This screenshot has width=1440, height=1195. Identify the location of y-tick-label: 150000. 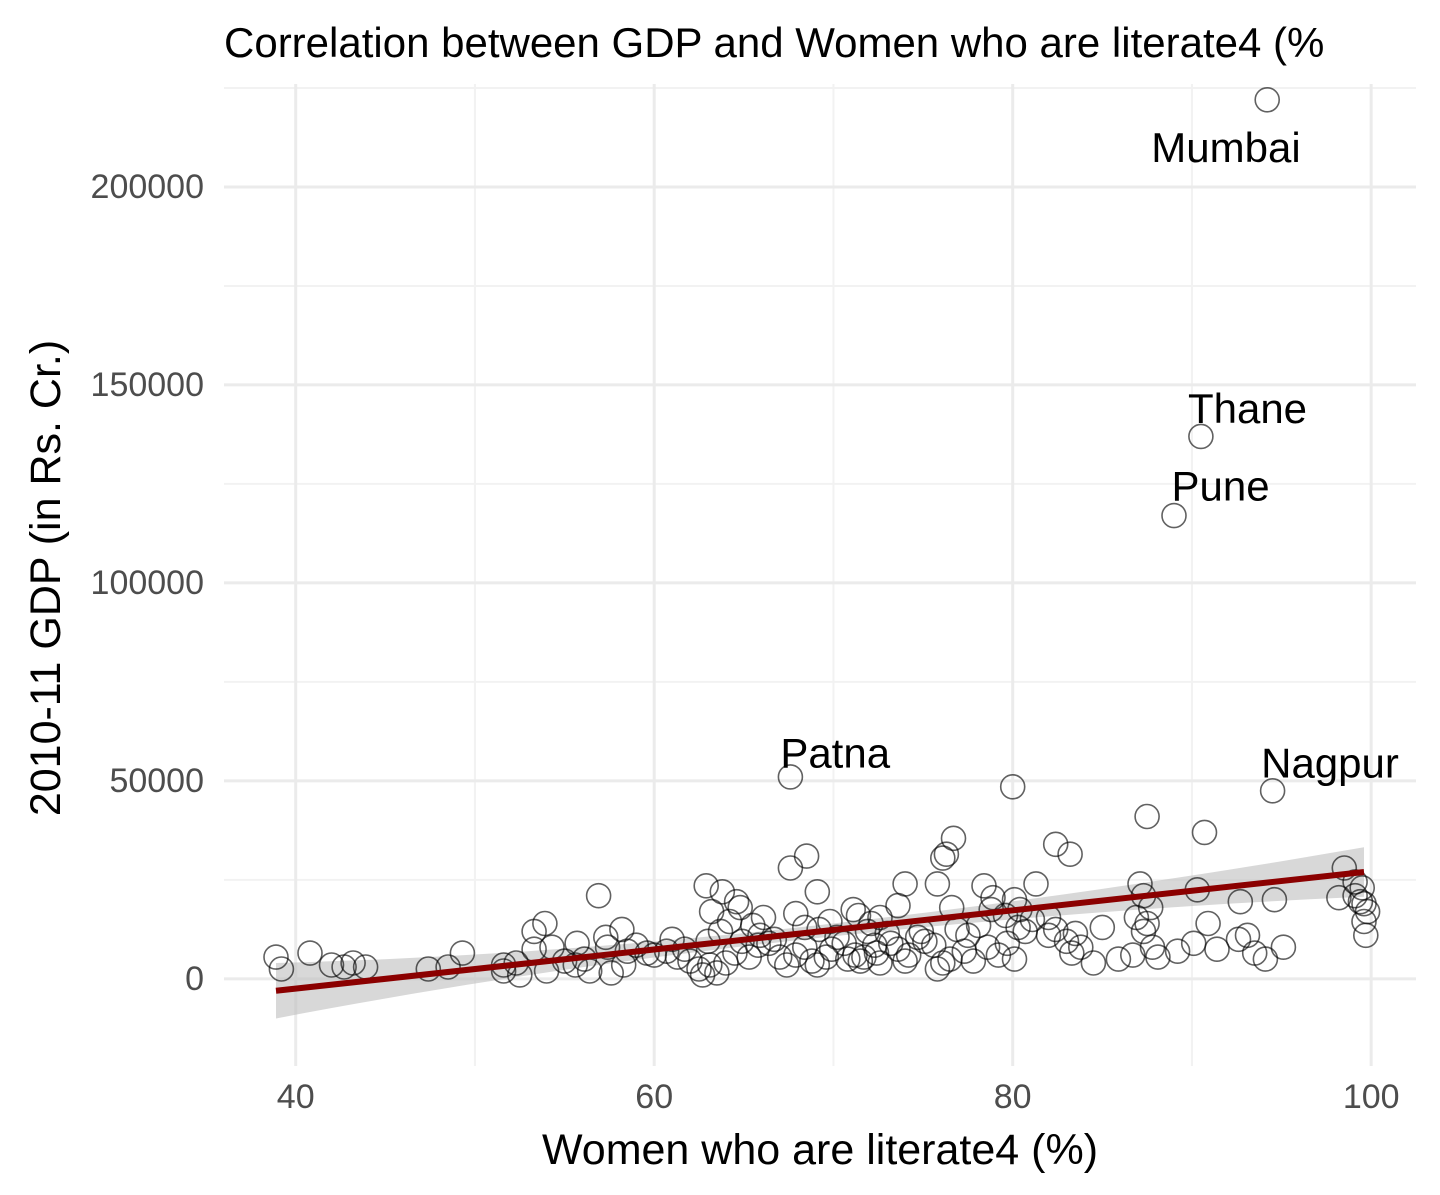
(147, 385).